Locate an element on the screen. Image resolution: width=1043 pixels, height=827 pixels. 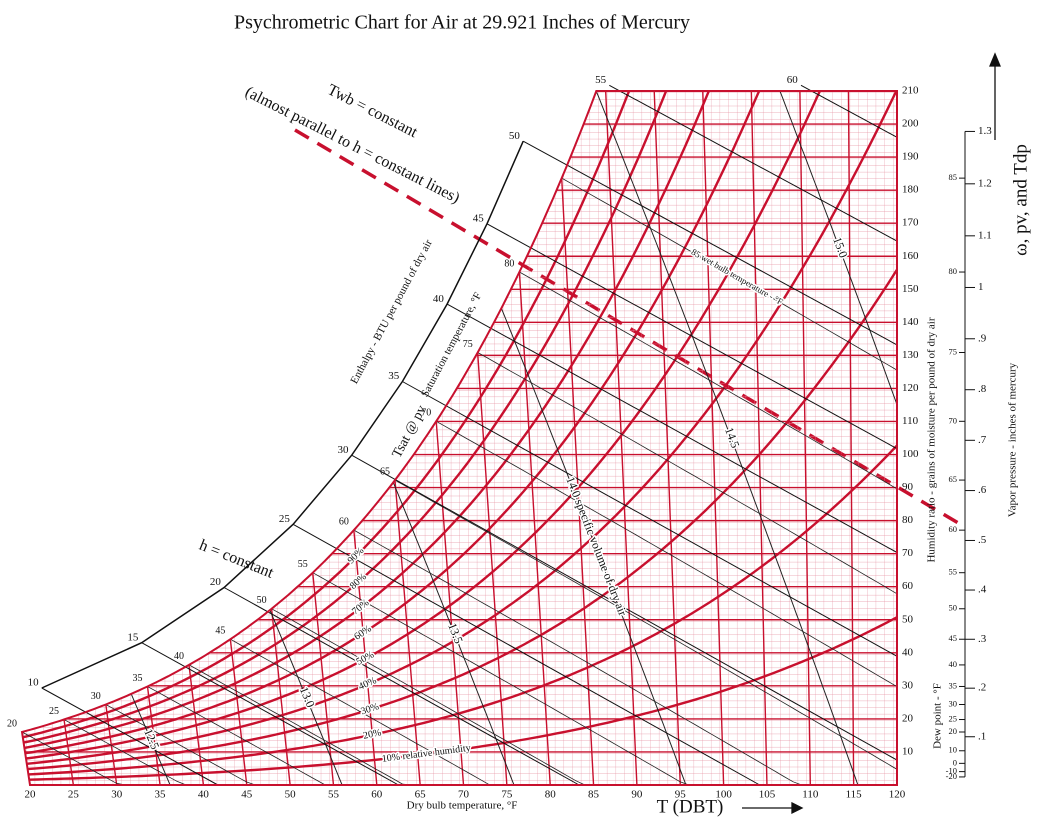
volume-line is located at coordinates (838, 309).